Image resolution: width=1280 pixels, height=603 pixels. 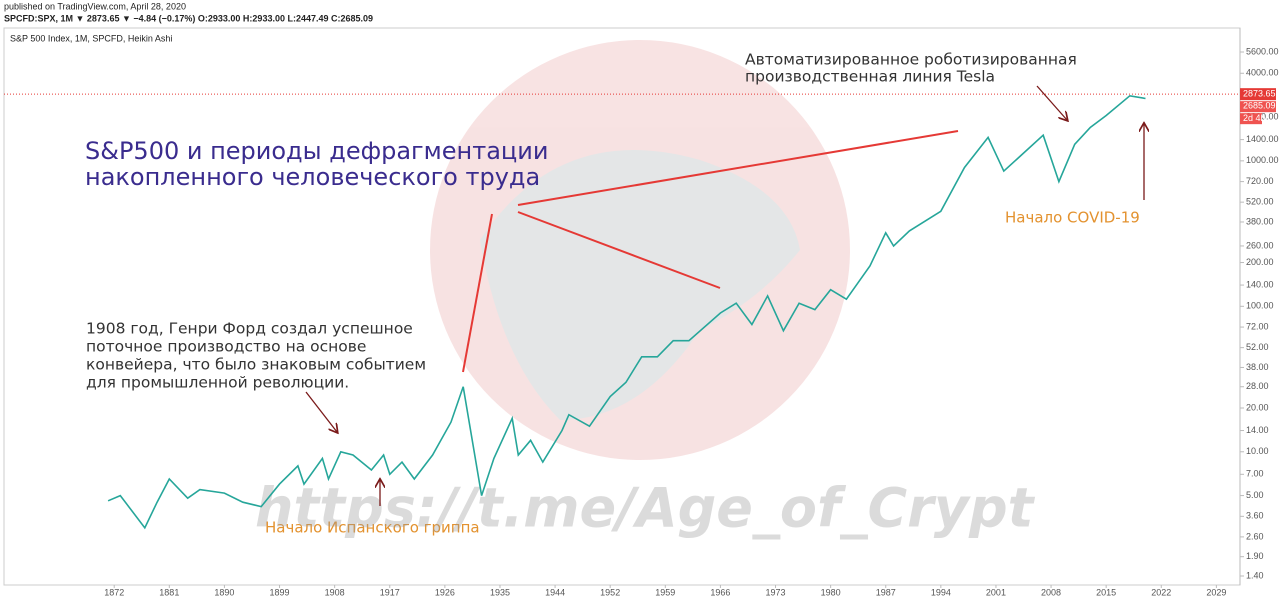 I want to click on countdown: 2d 4h, so click(x=1254, y=118).